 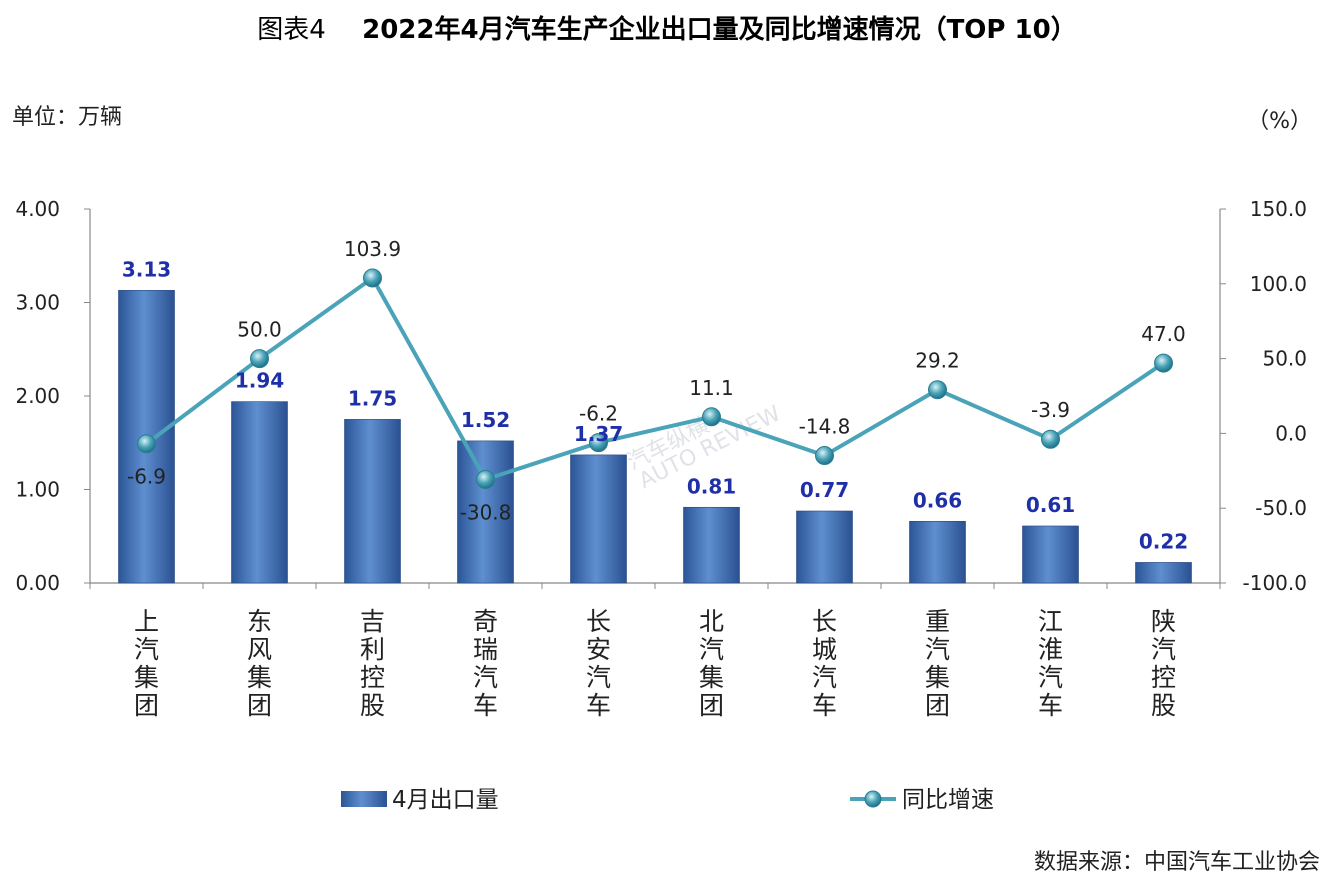 What do you see at coordinates (372, 398) in the screenshot?
I see `bar-value-label: 1.75` at bounding box center [372, 398].